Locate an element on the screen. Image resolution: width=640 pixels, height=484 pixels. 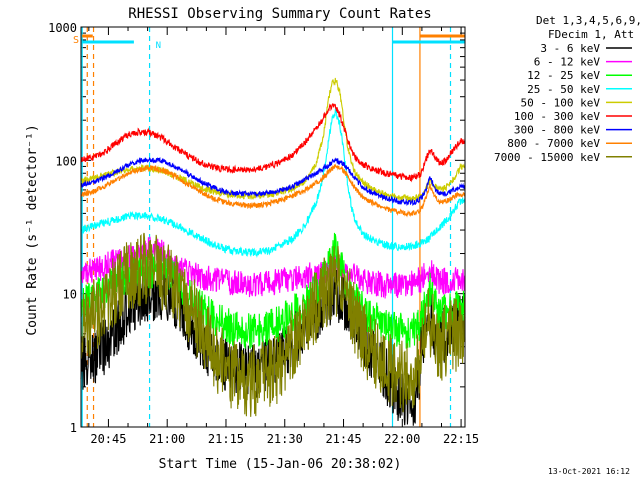
x-tick-label: 20:45 is located at coordinates (108, 439).